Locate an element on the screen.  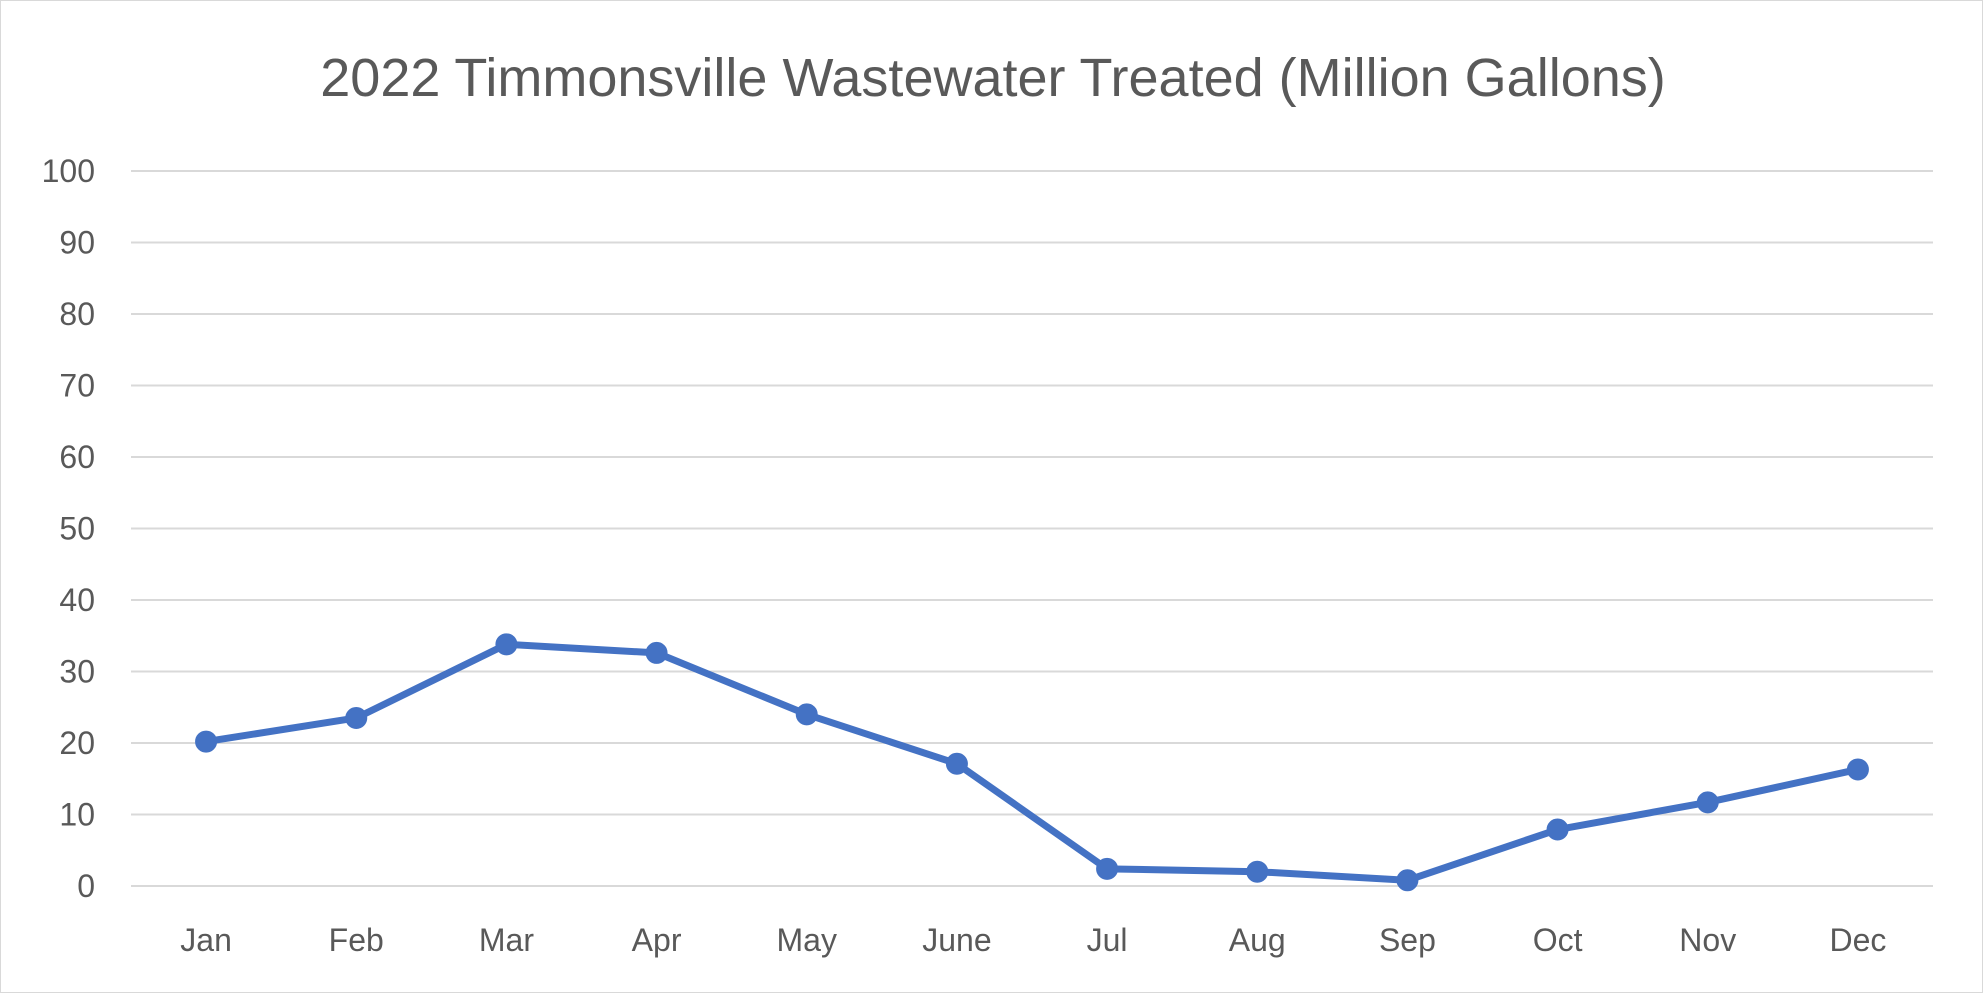
y-tick-label-40: 40 is located at coordinates (77, 600).